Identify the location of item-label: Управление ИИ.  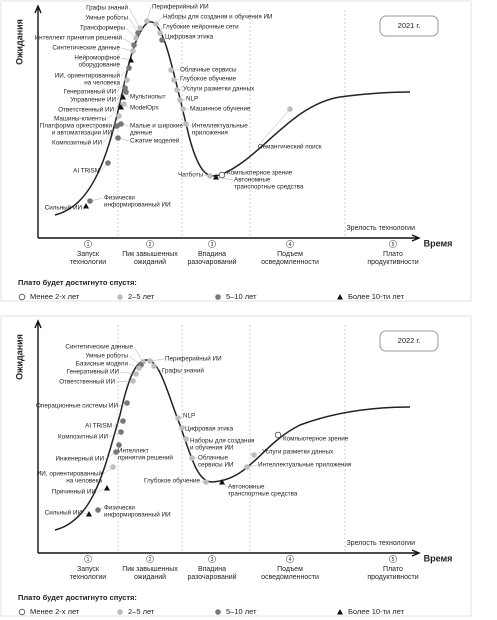
(93, 100).